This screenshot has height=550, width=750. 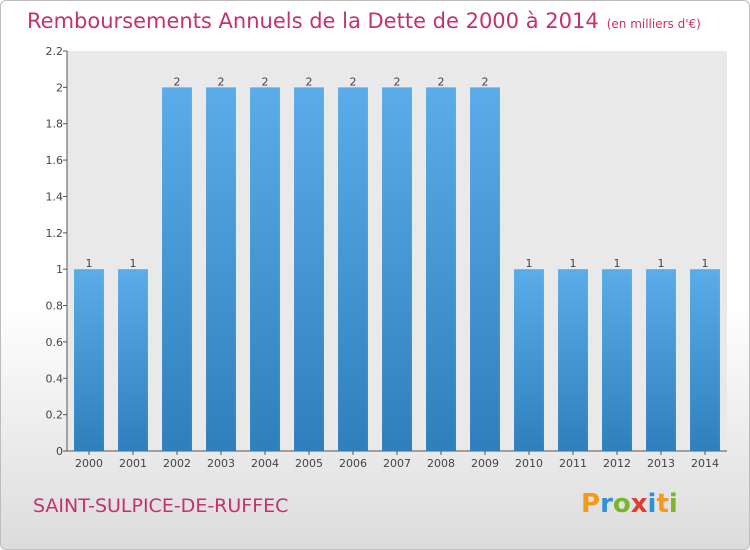 I want to click on x-tick-label: 2011, so click(x=573, y=463).